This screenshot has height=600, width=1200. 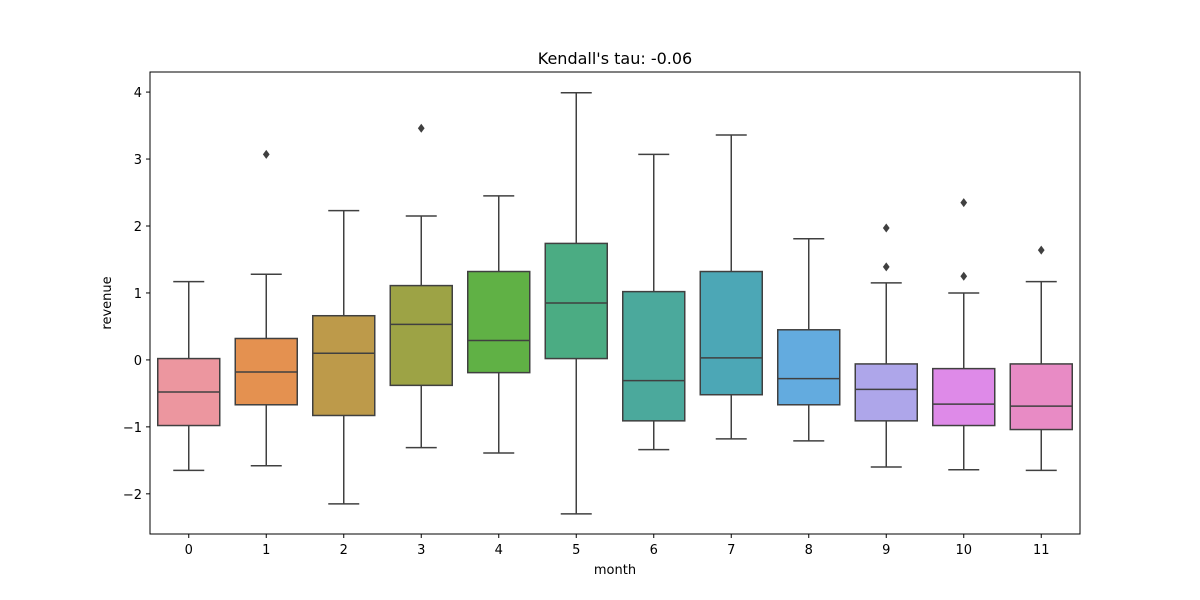 I want to click on x-axis-title: month, so click(x=615, y=570).